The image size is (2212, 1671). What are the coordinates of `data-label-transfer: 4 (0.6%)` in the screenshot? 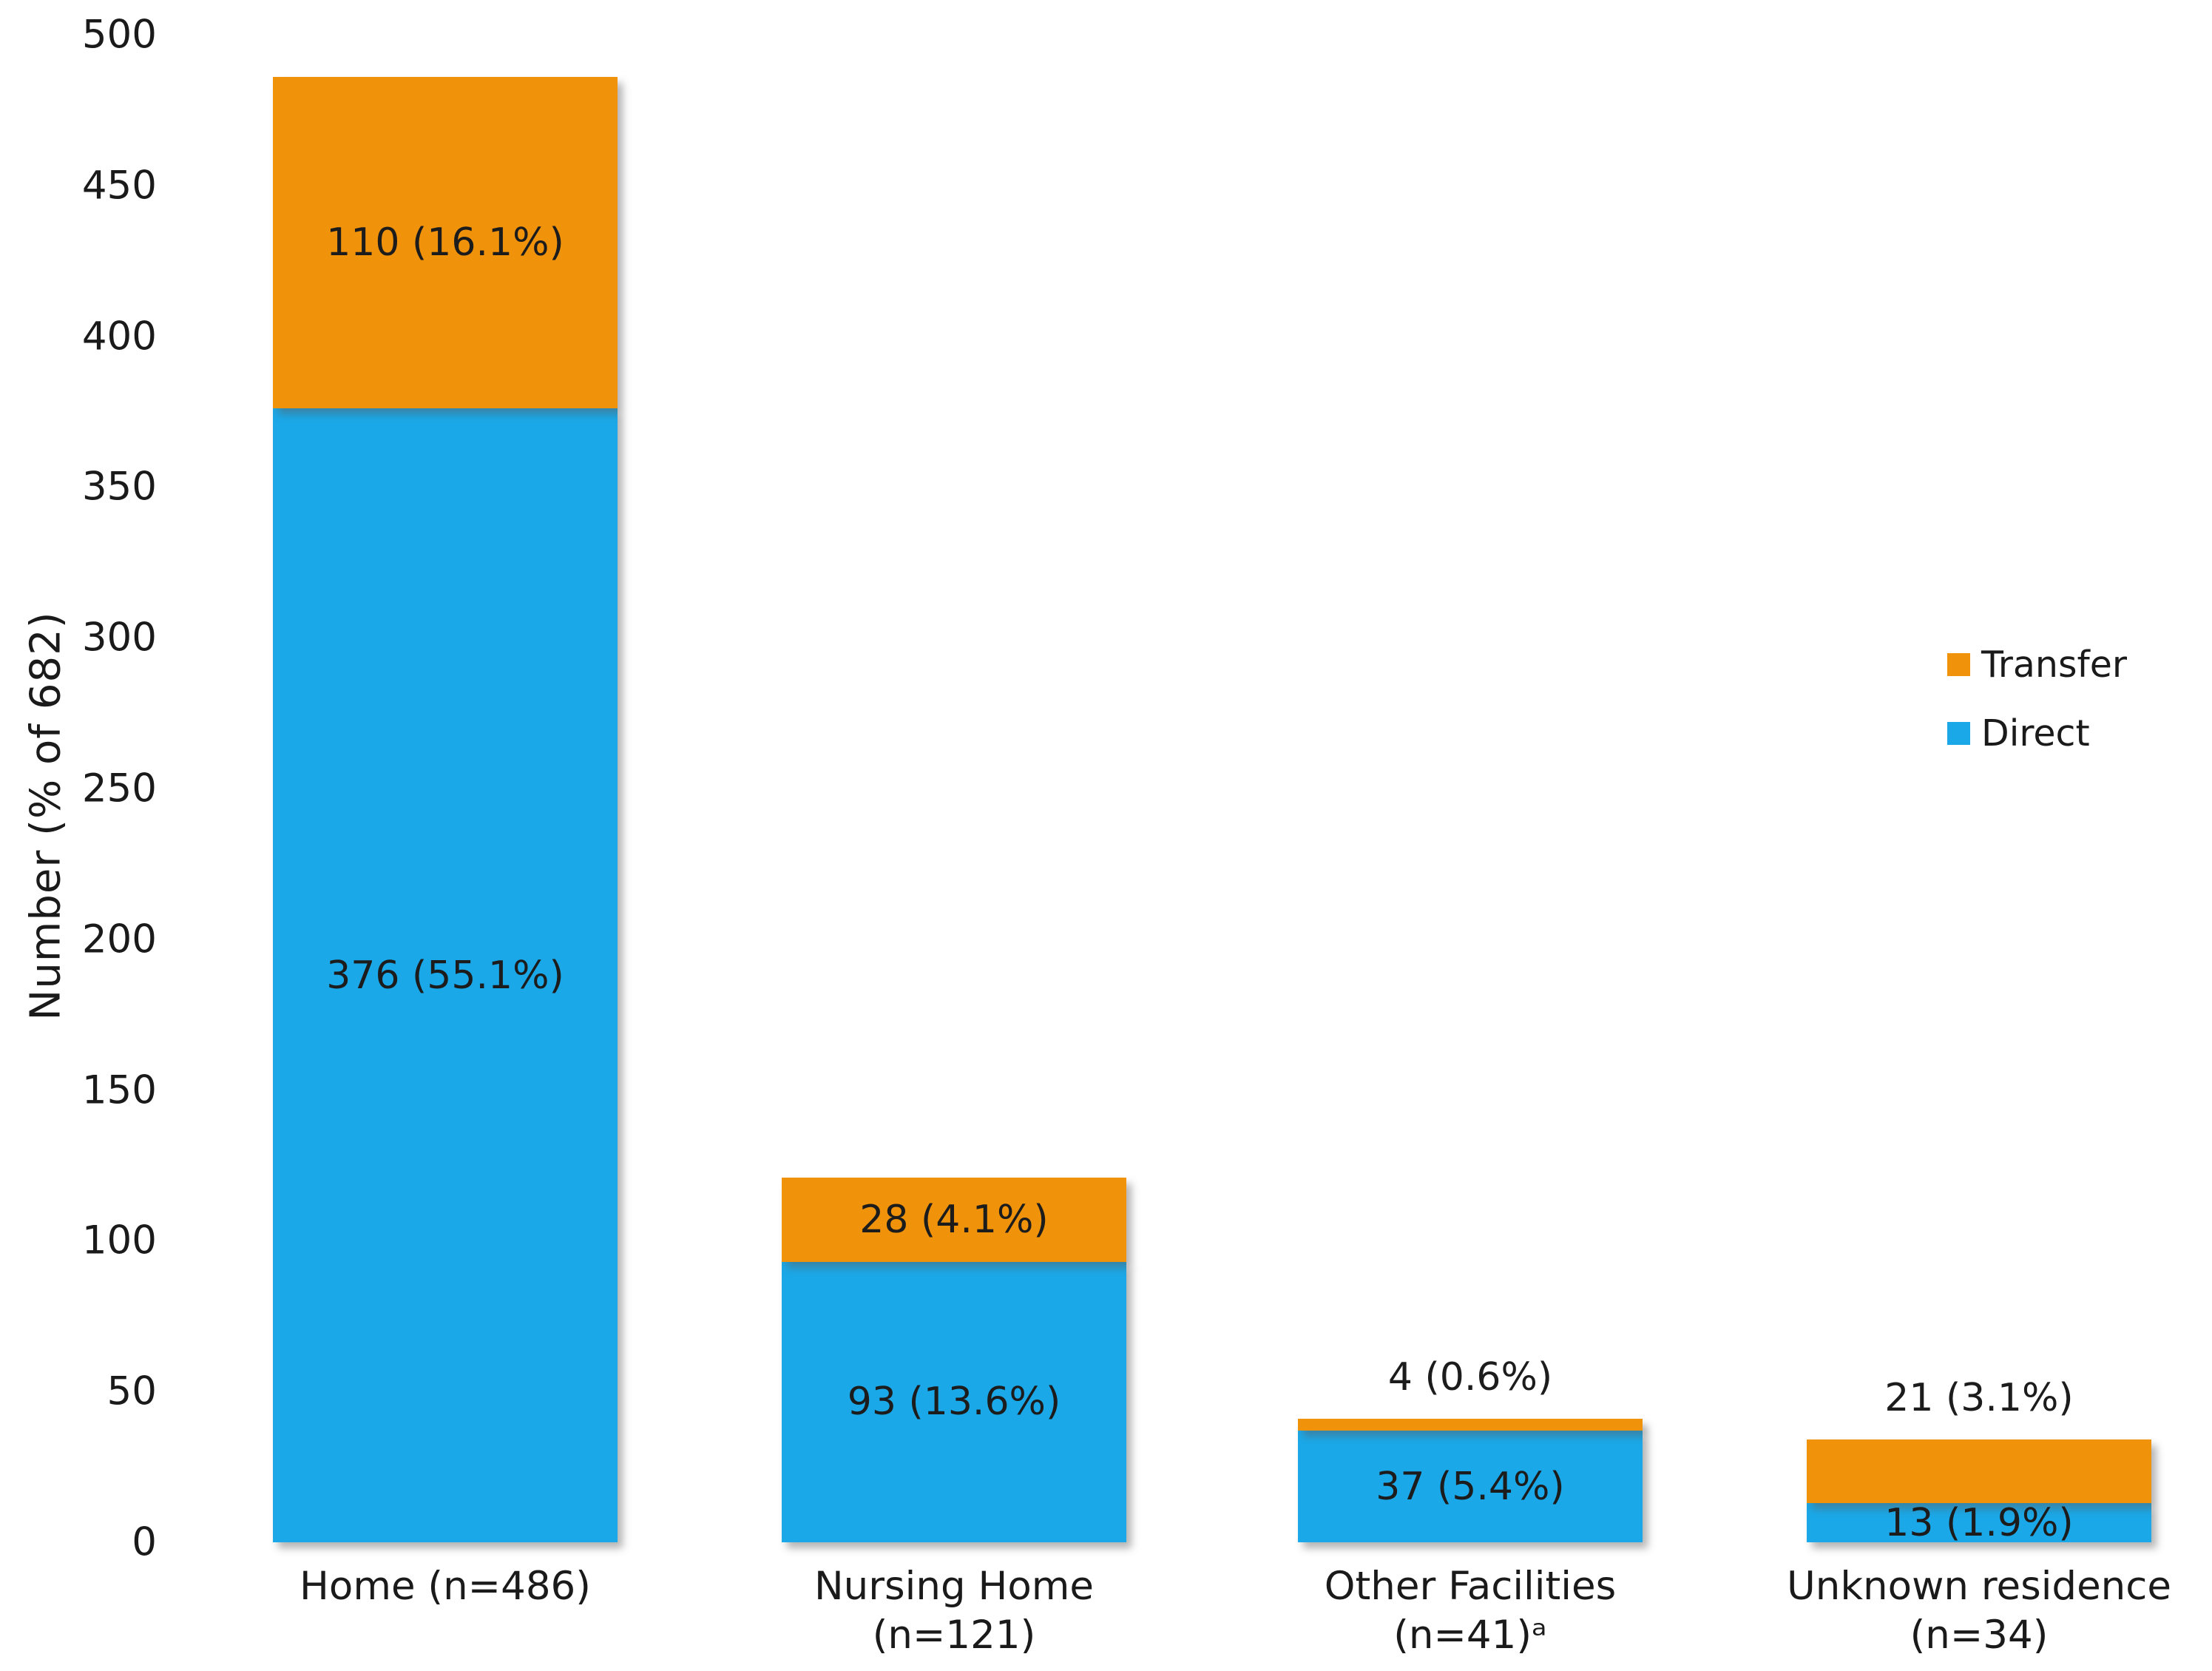 It's located at (1470, 1377).